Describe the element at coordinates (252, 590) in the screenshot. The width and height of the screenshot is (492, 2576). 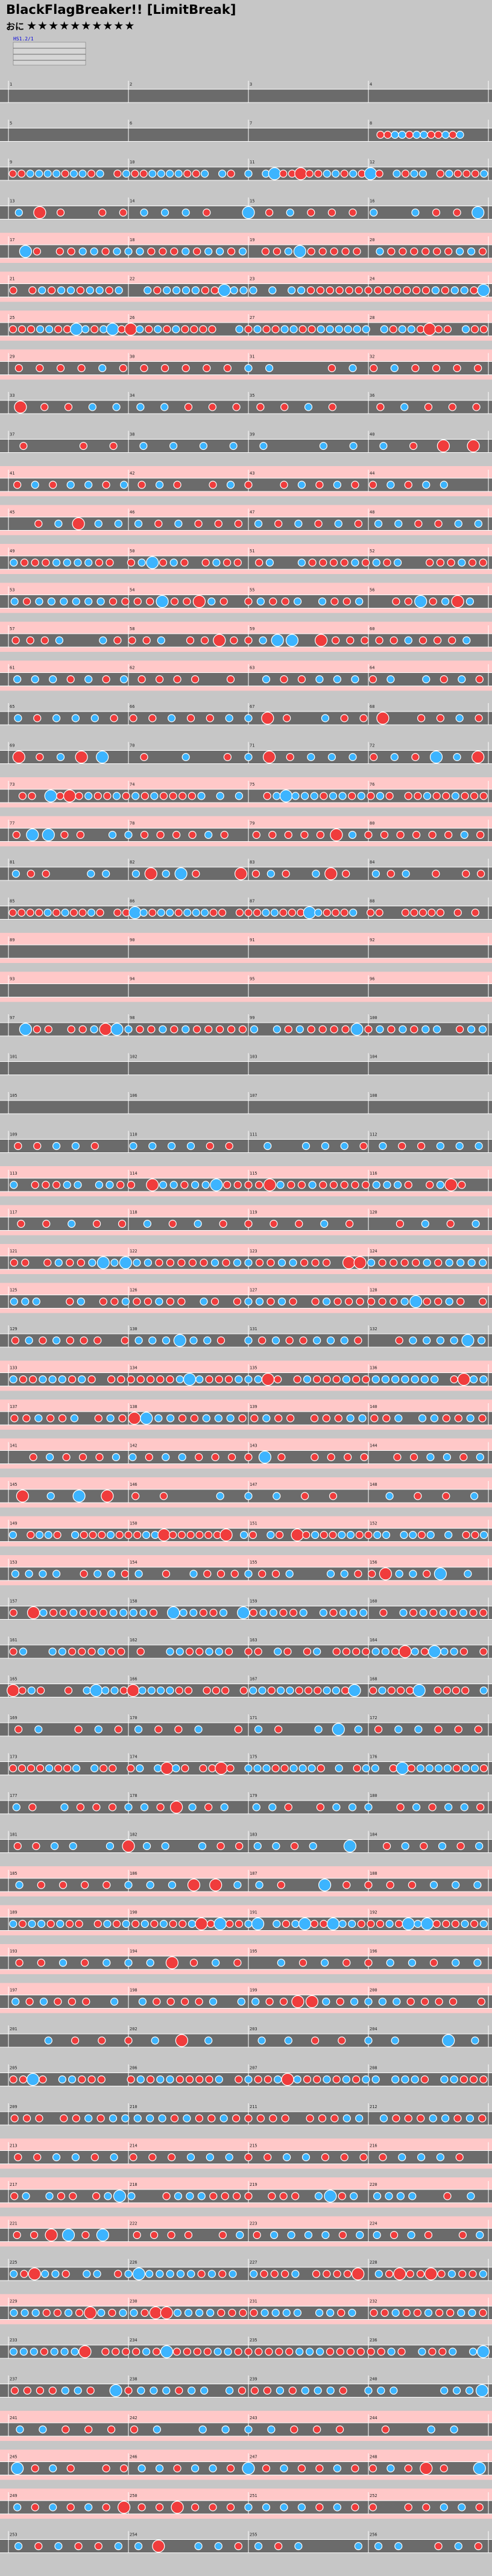
I see `measure-number: 55` at that location.